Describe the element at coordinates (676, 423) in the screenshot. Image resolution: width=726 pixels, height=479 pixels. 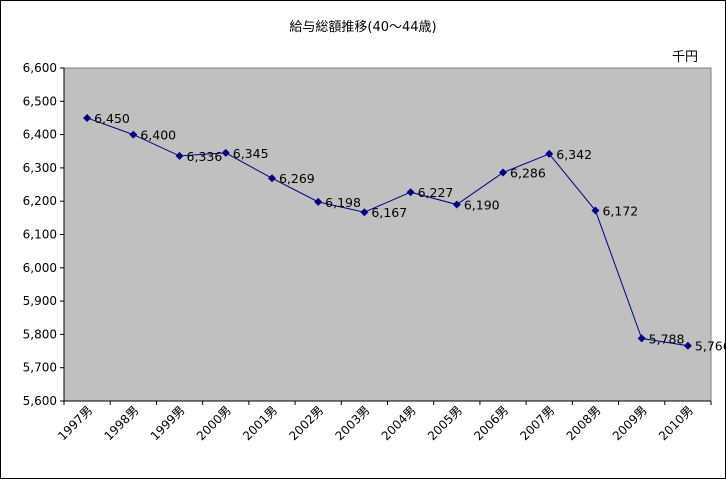
I see `x-tick-label: 2010男` at that location.